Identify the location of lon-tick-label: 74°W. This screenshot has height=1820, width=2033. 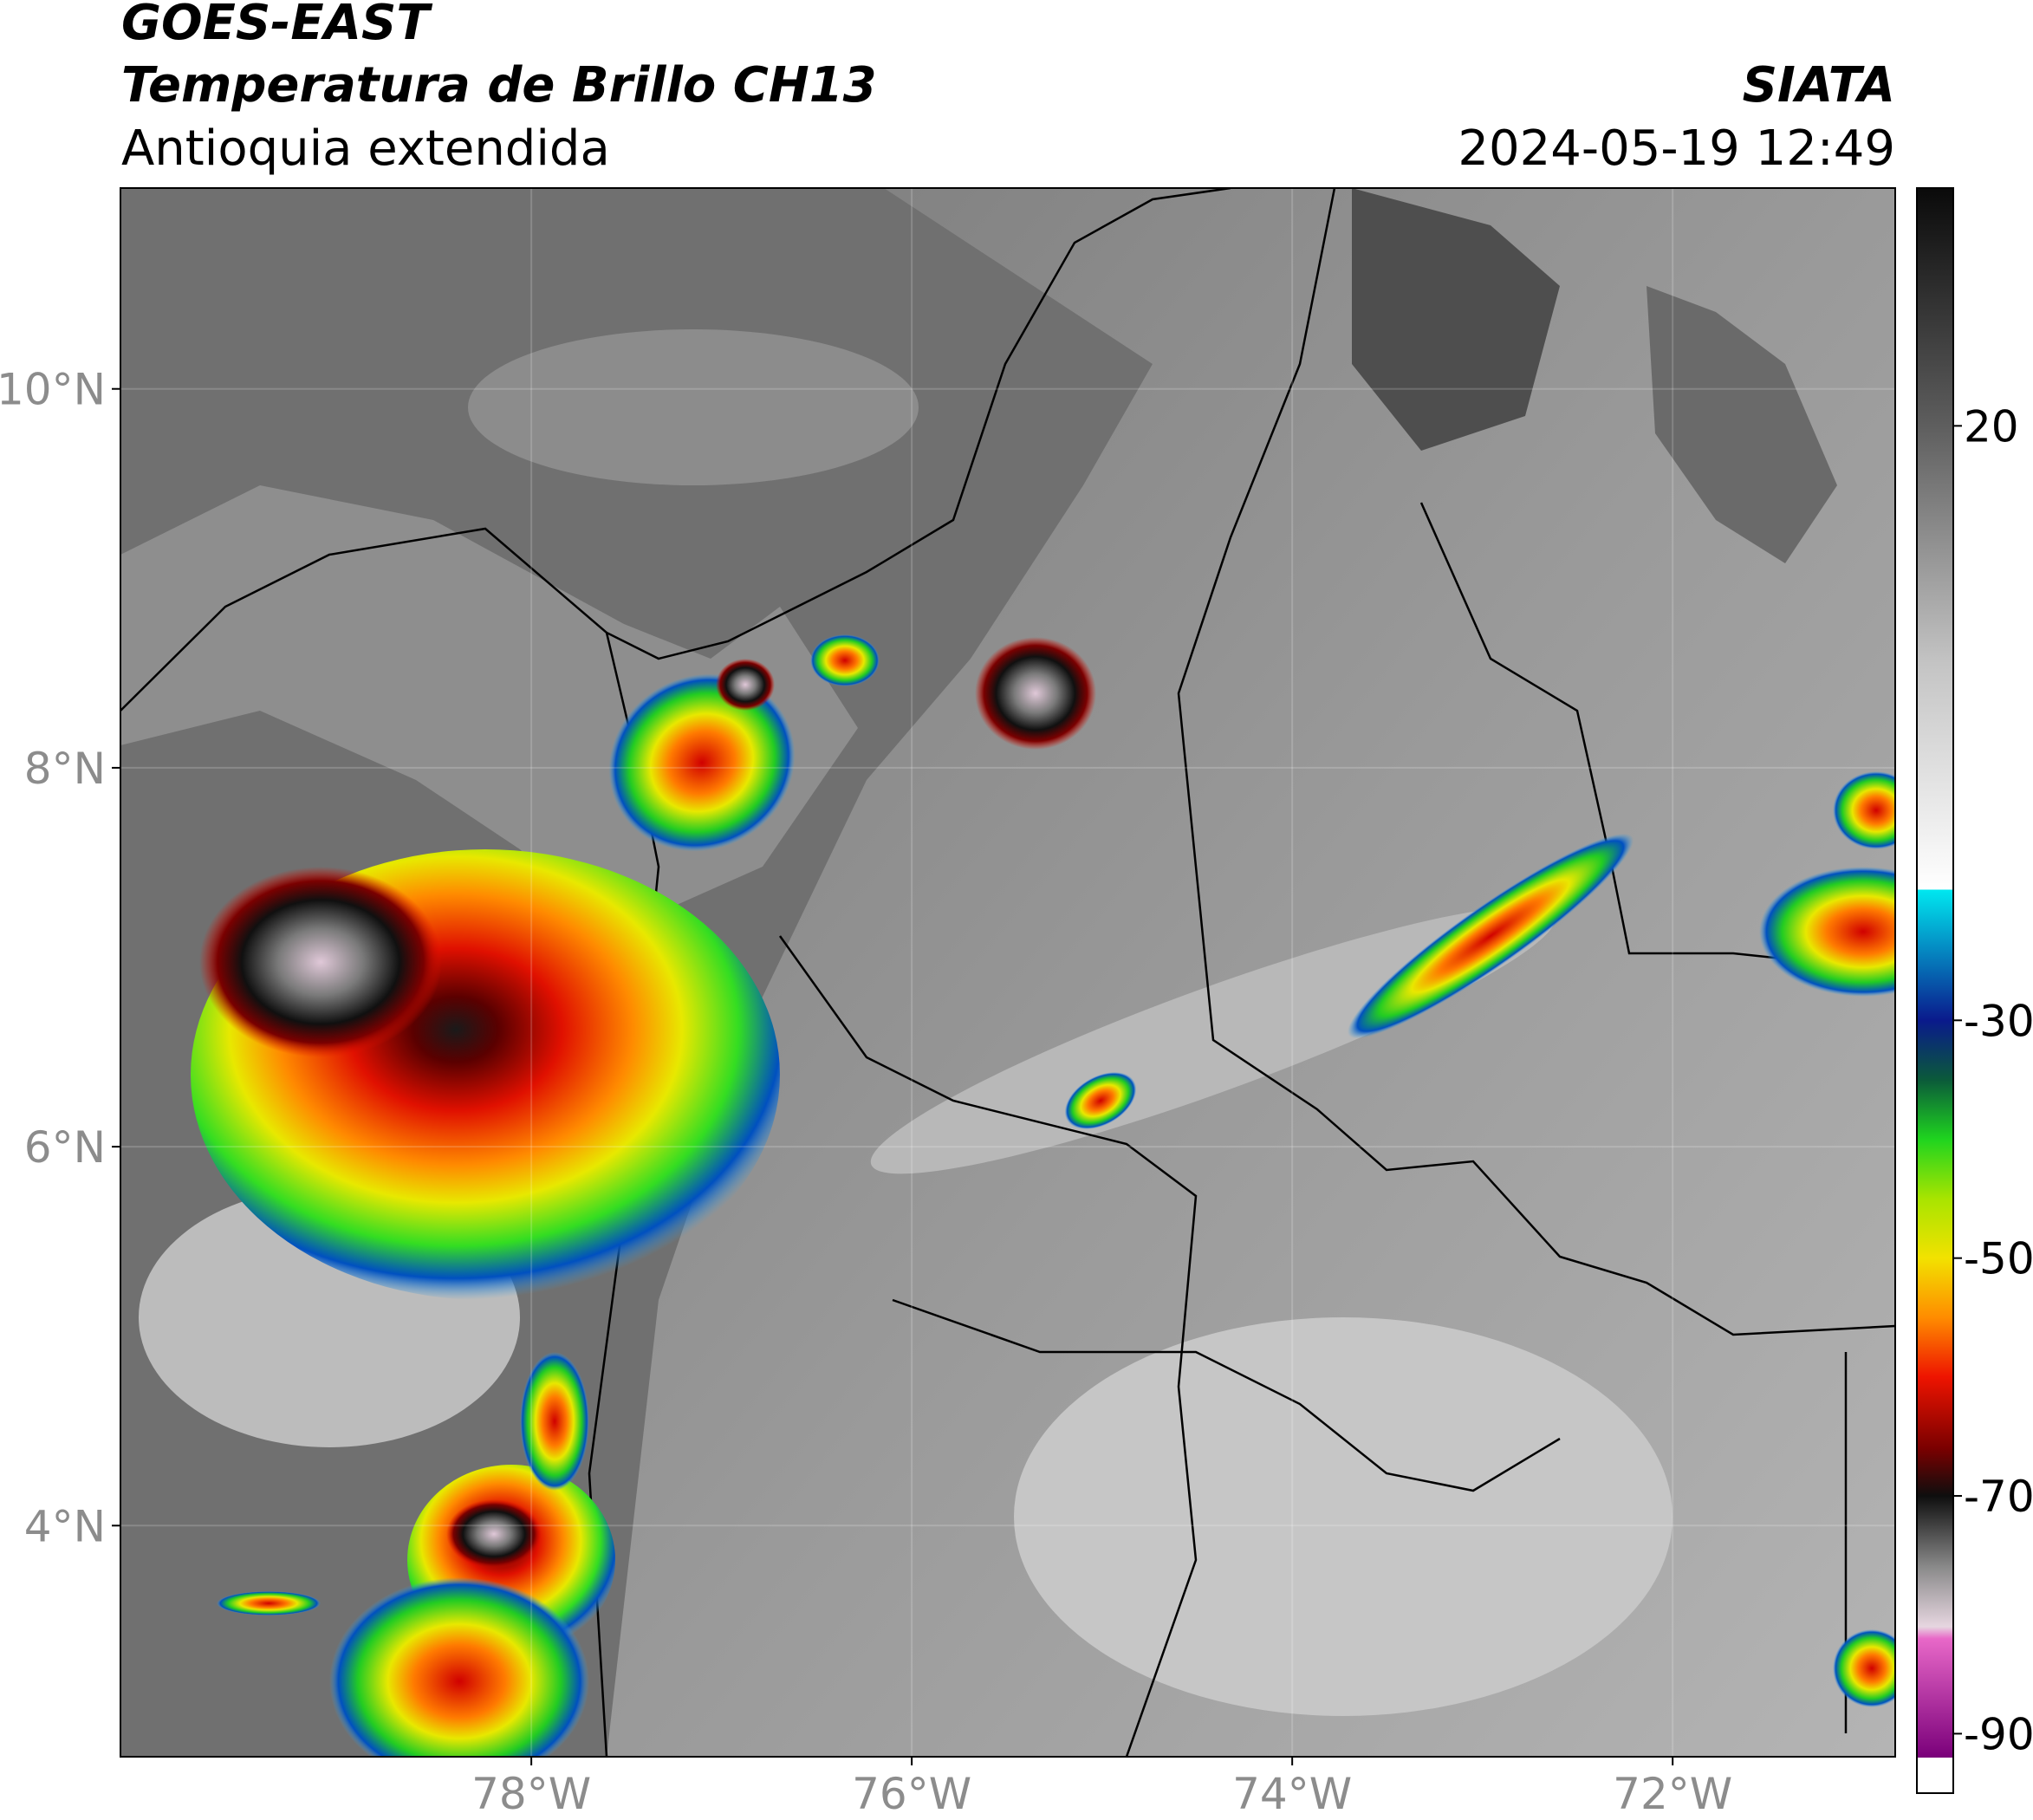
(1292, 1794).